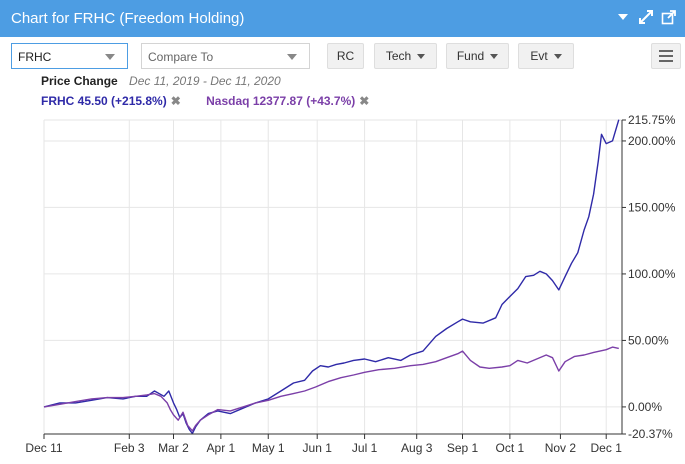  I want to click on remove-frhc-icon: ✖, so click(175, 101).